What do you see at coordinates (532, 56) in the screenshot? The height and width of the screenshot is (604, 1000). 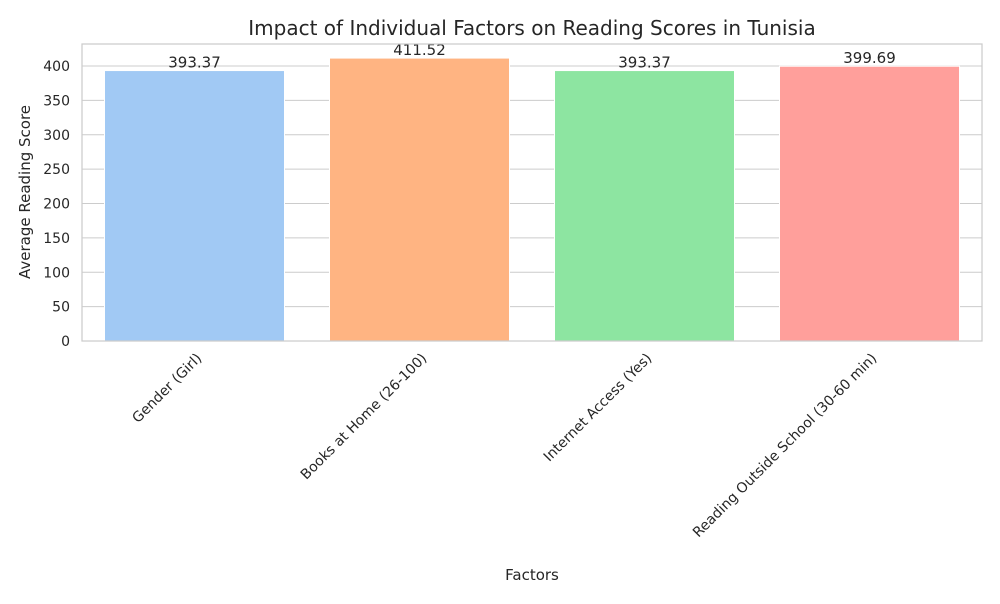 I see `data-labels: 393.37 411.52 393.37 399.69` at bounding box center [532, 56].